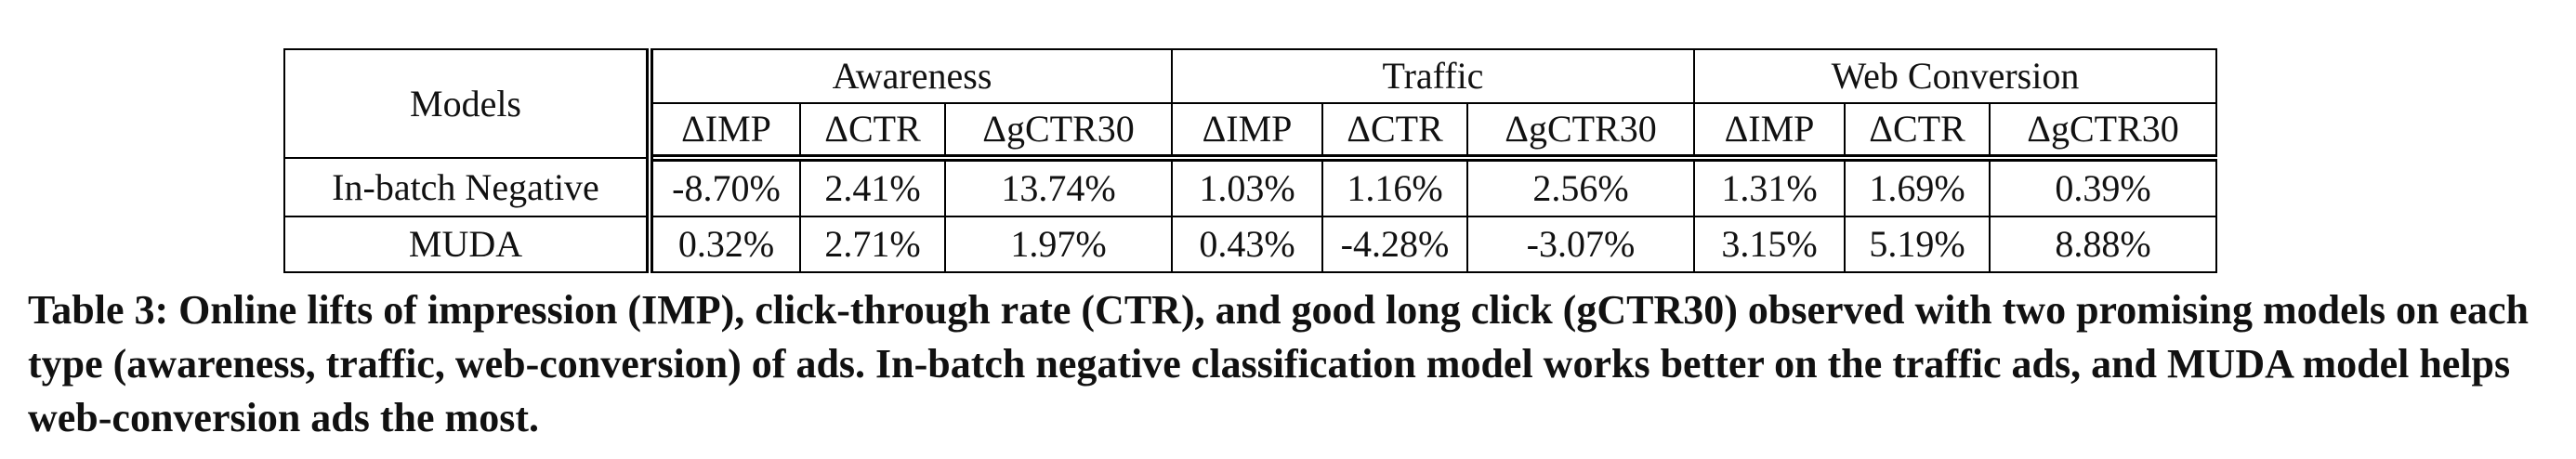 The image size is (2576, 459). Describe the element at coordinates (1433, 76) in the screenshot. I see `group-header-traffic: Traffic` at that location.